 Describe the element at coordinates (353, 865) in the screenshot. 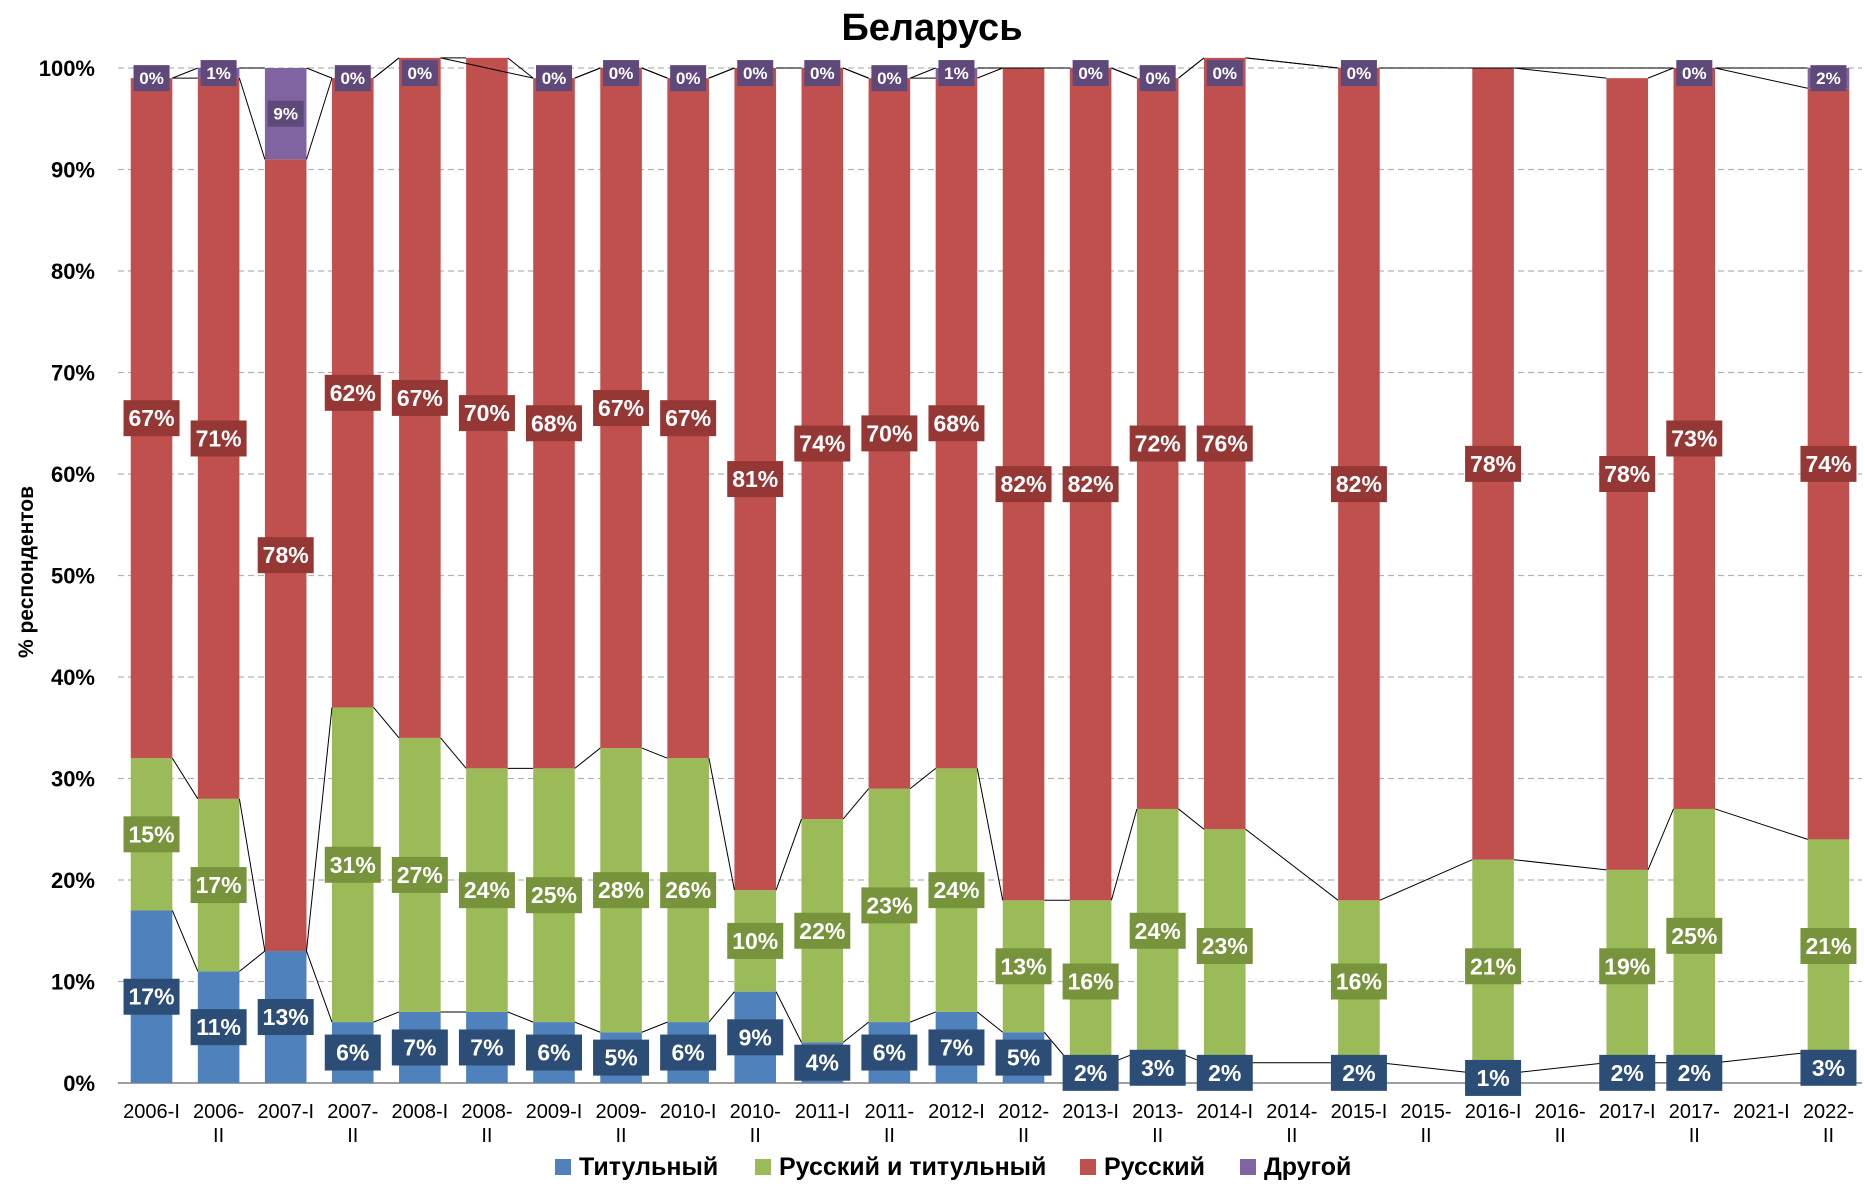

I see `data-label: 31%` at that location.